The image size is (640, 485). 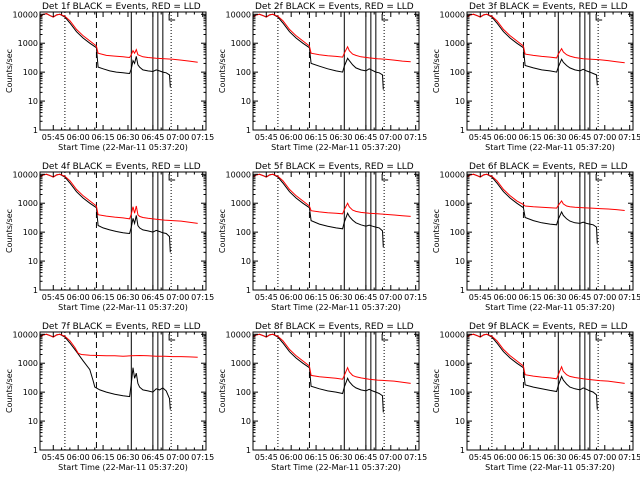 I want to click on panel-title: Det 2f BLACK = Events, RED = LLD, so click(x=334, y=7).